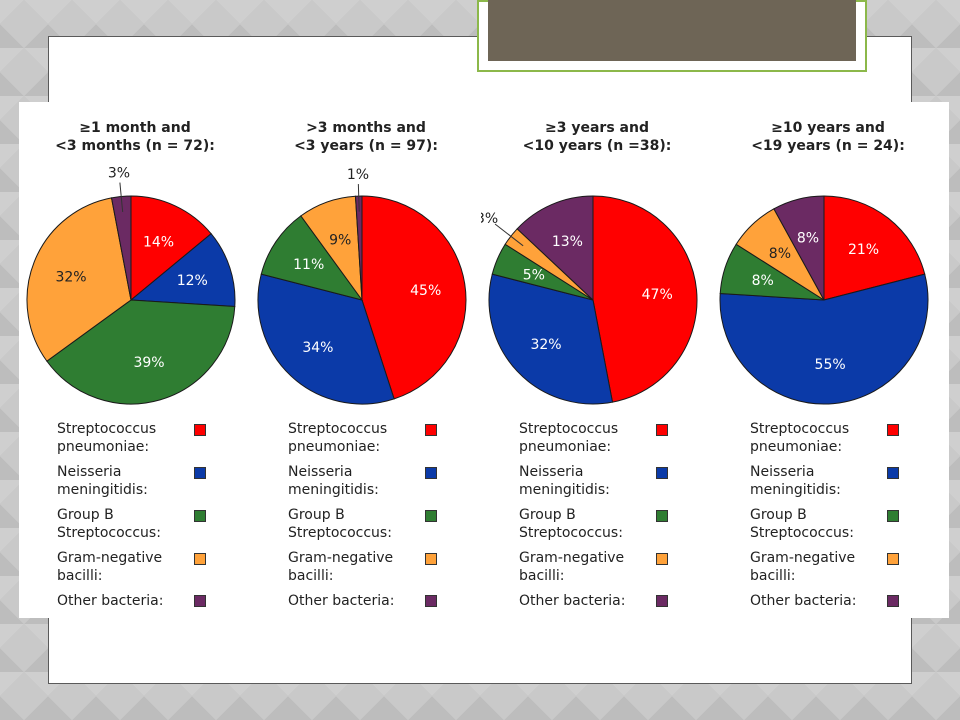  What do you see at coordinates (366, 137) in the screenshot?
I see `pie-title: >3 months and <3 years (n = 97):` at bounding box center [366, 137].